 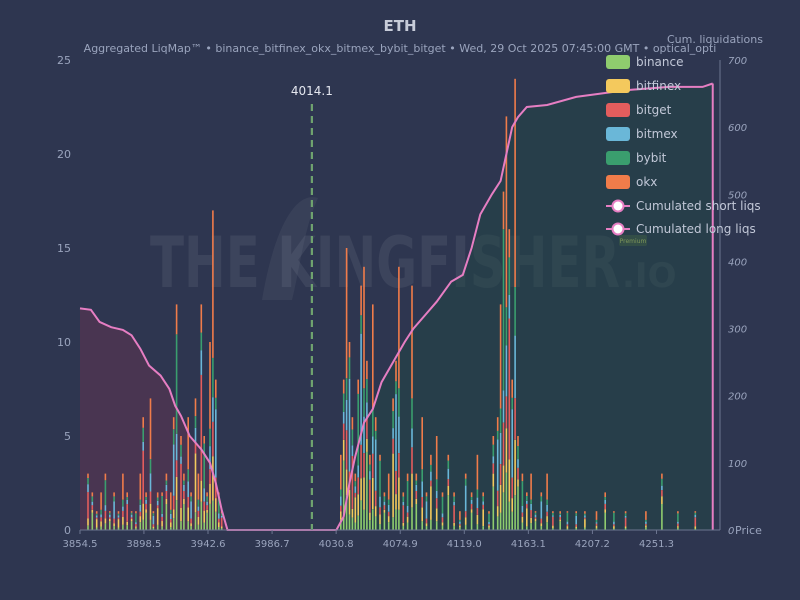 What do you see at coordinates (748, 530) in the screenshot?
I see `x-axis-label: Price` at bounding box center [748, 530].